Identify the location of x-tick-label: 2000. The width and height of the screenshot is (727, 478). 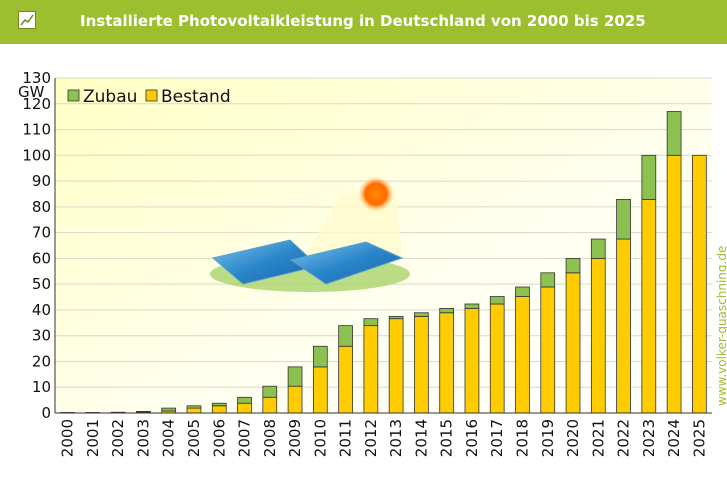
(68, 438).